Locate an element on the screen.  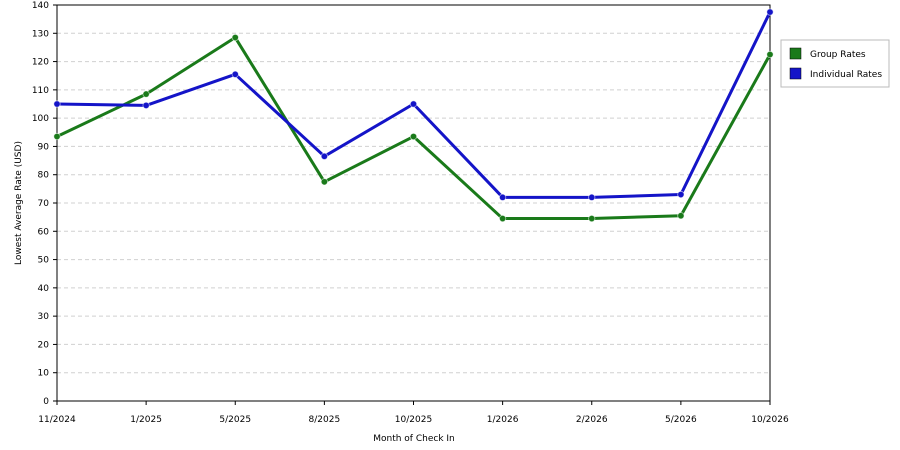
y-tick-label: 120 is located at coordinates (40, 63).